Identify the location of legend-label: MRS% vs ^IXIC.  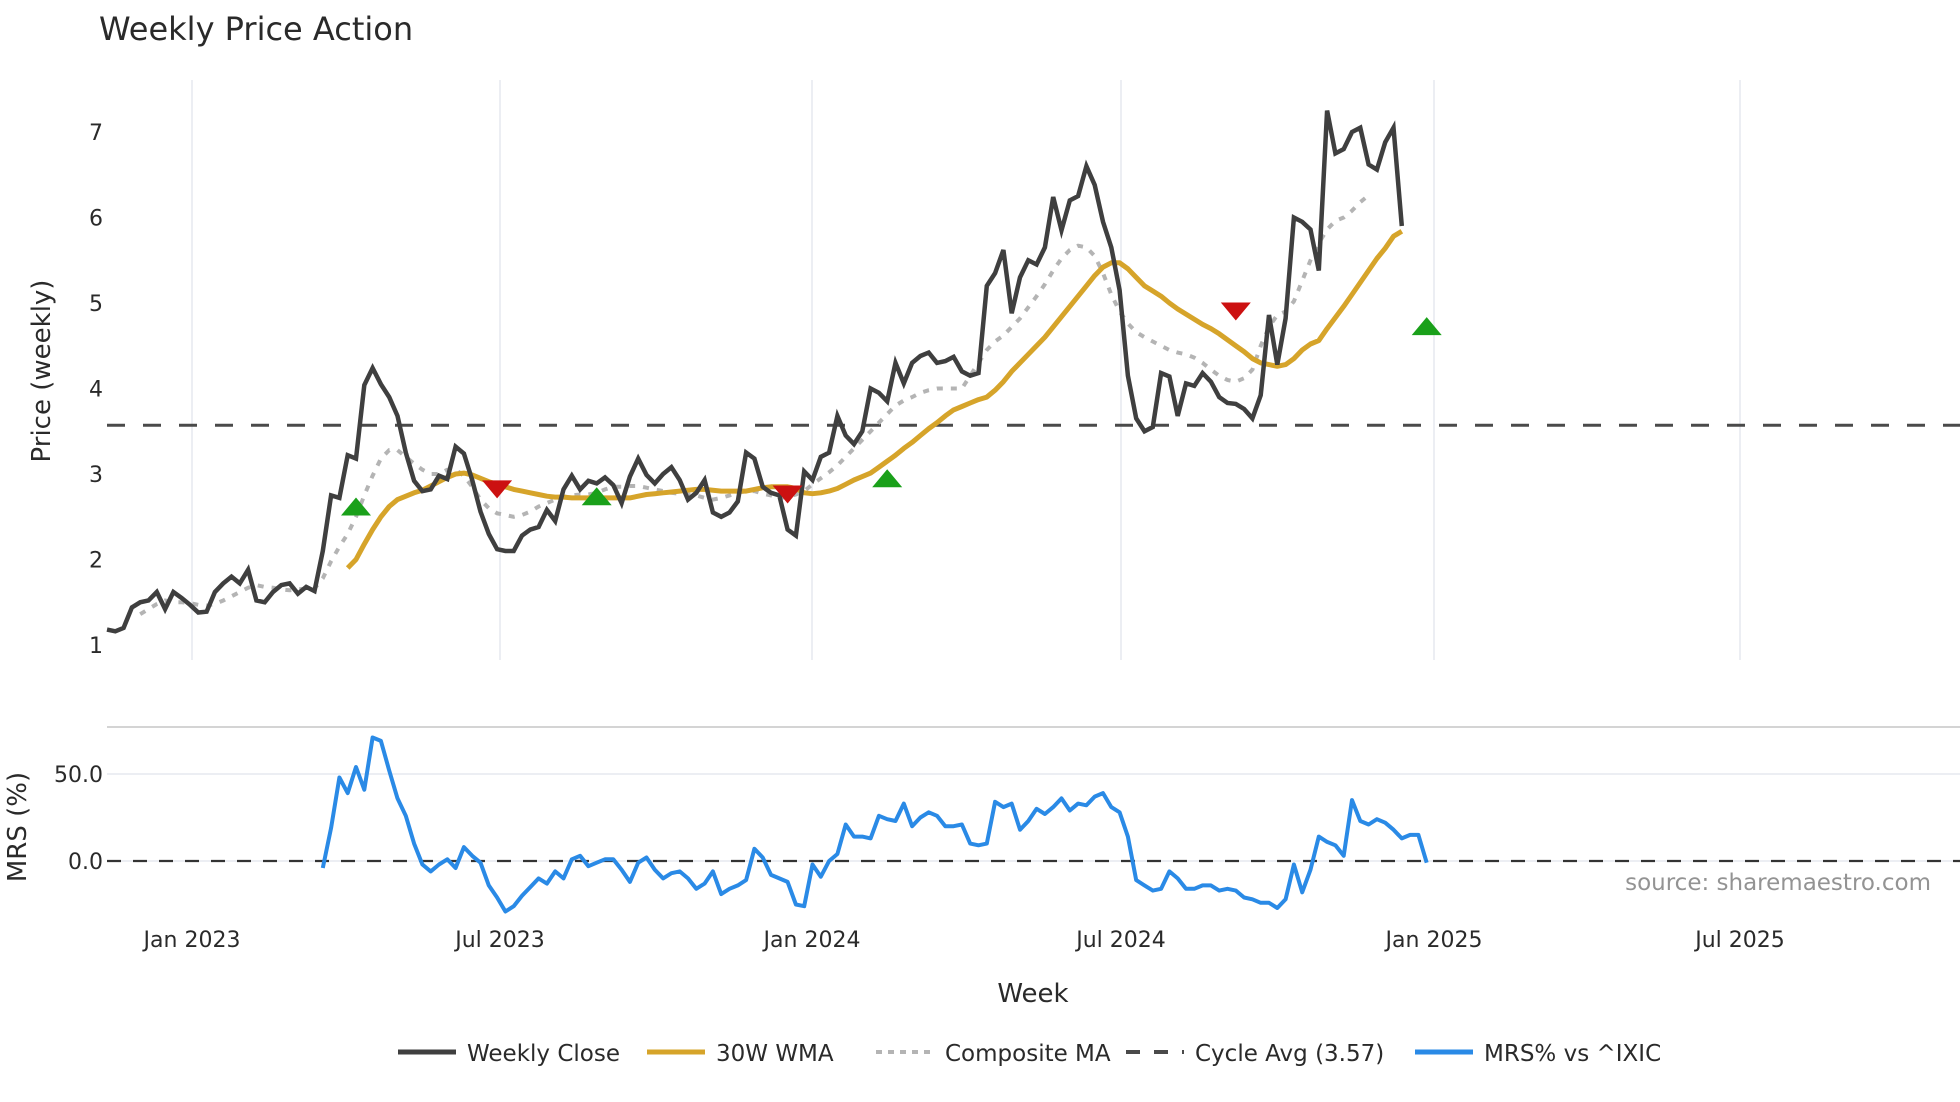
(1572, 1054).